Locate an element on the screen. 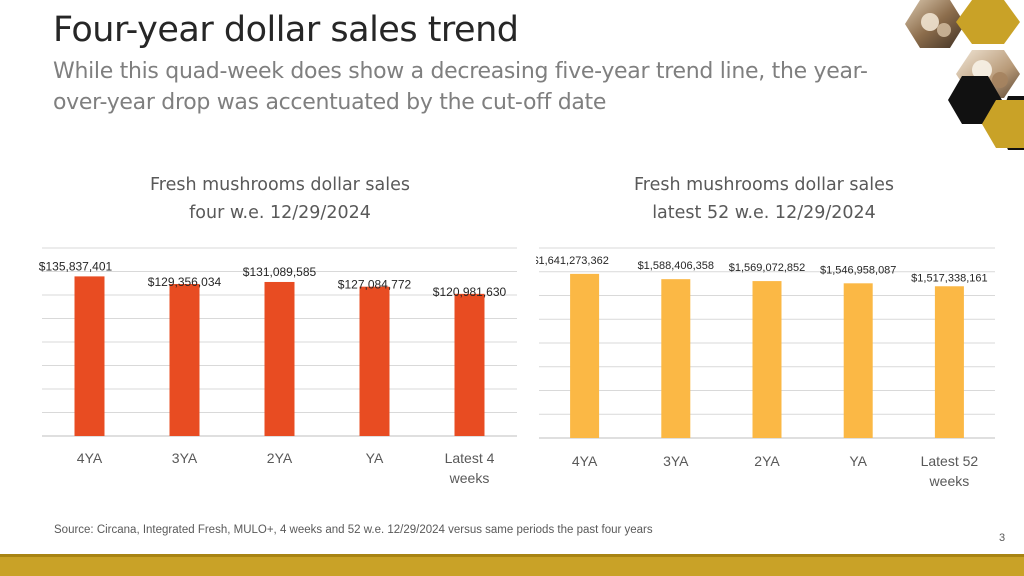  left-category-label-3: 2YA is located at coordinates (280, 458).